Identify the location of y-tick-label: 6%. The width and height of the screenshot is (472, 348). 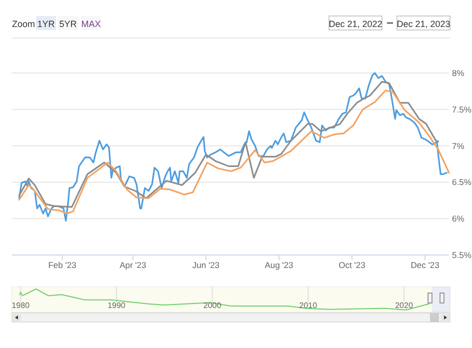
(458, 219).